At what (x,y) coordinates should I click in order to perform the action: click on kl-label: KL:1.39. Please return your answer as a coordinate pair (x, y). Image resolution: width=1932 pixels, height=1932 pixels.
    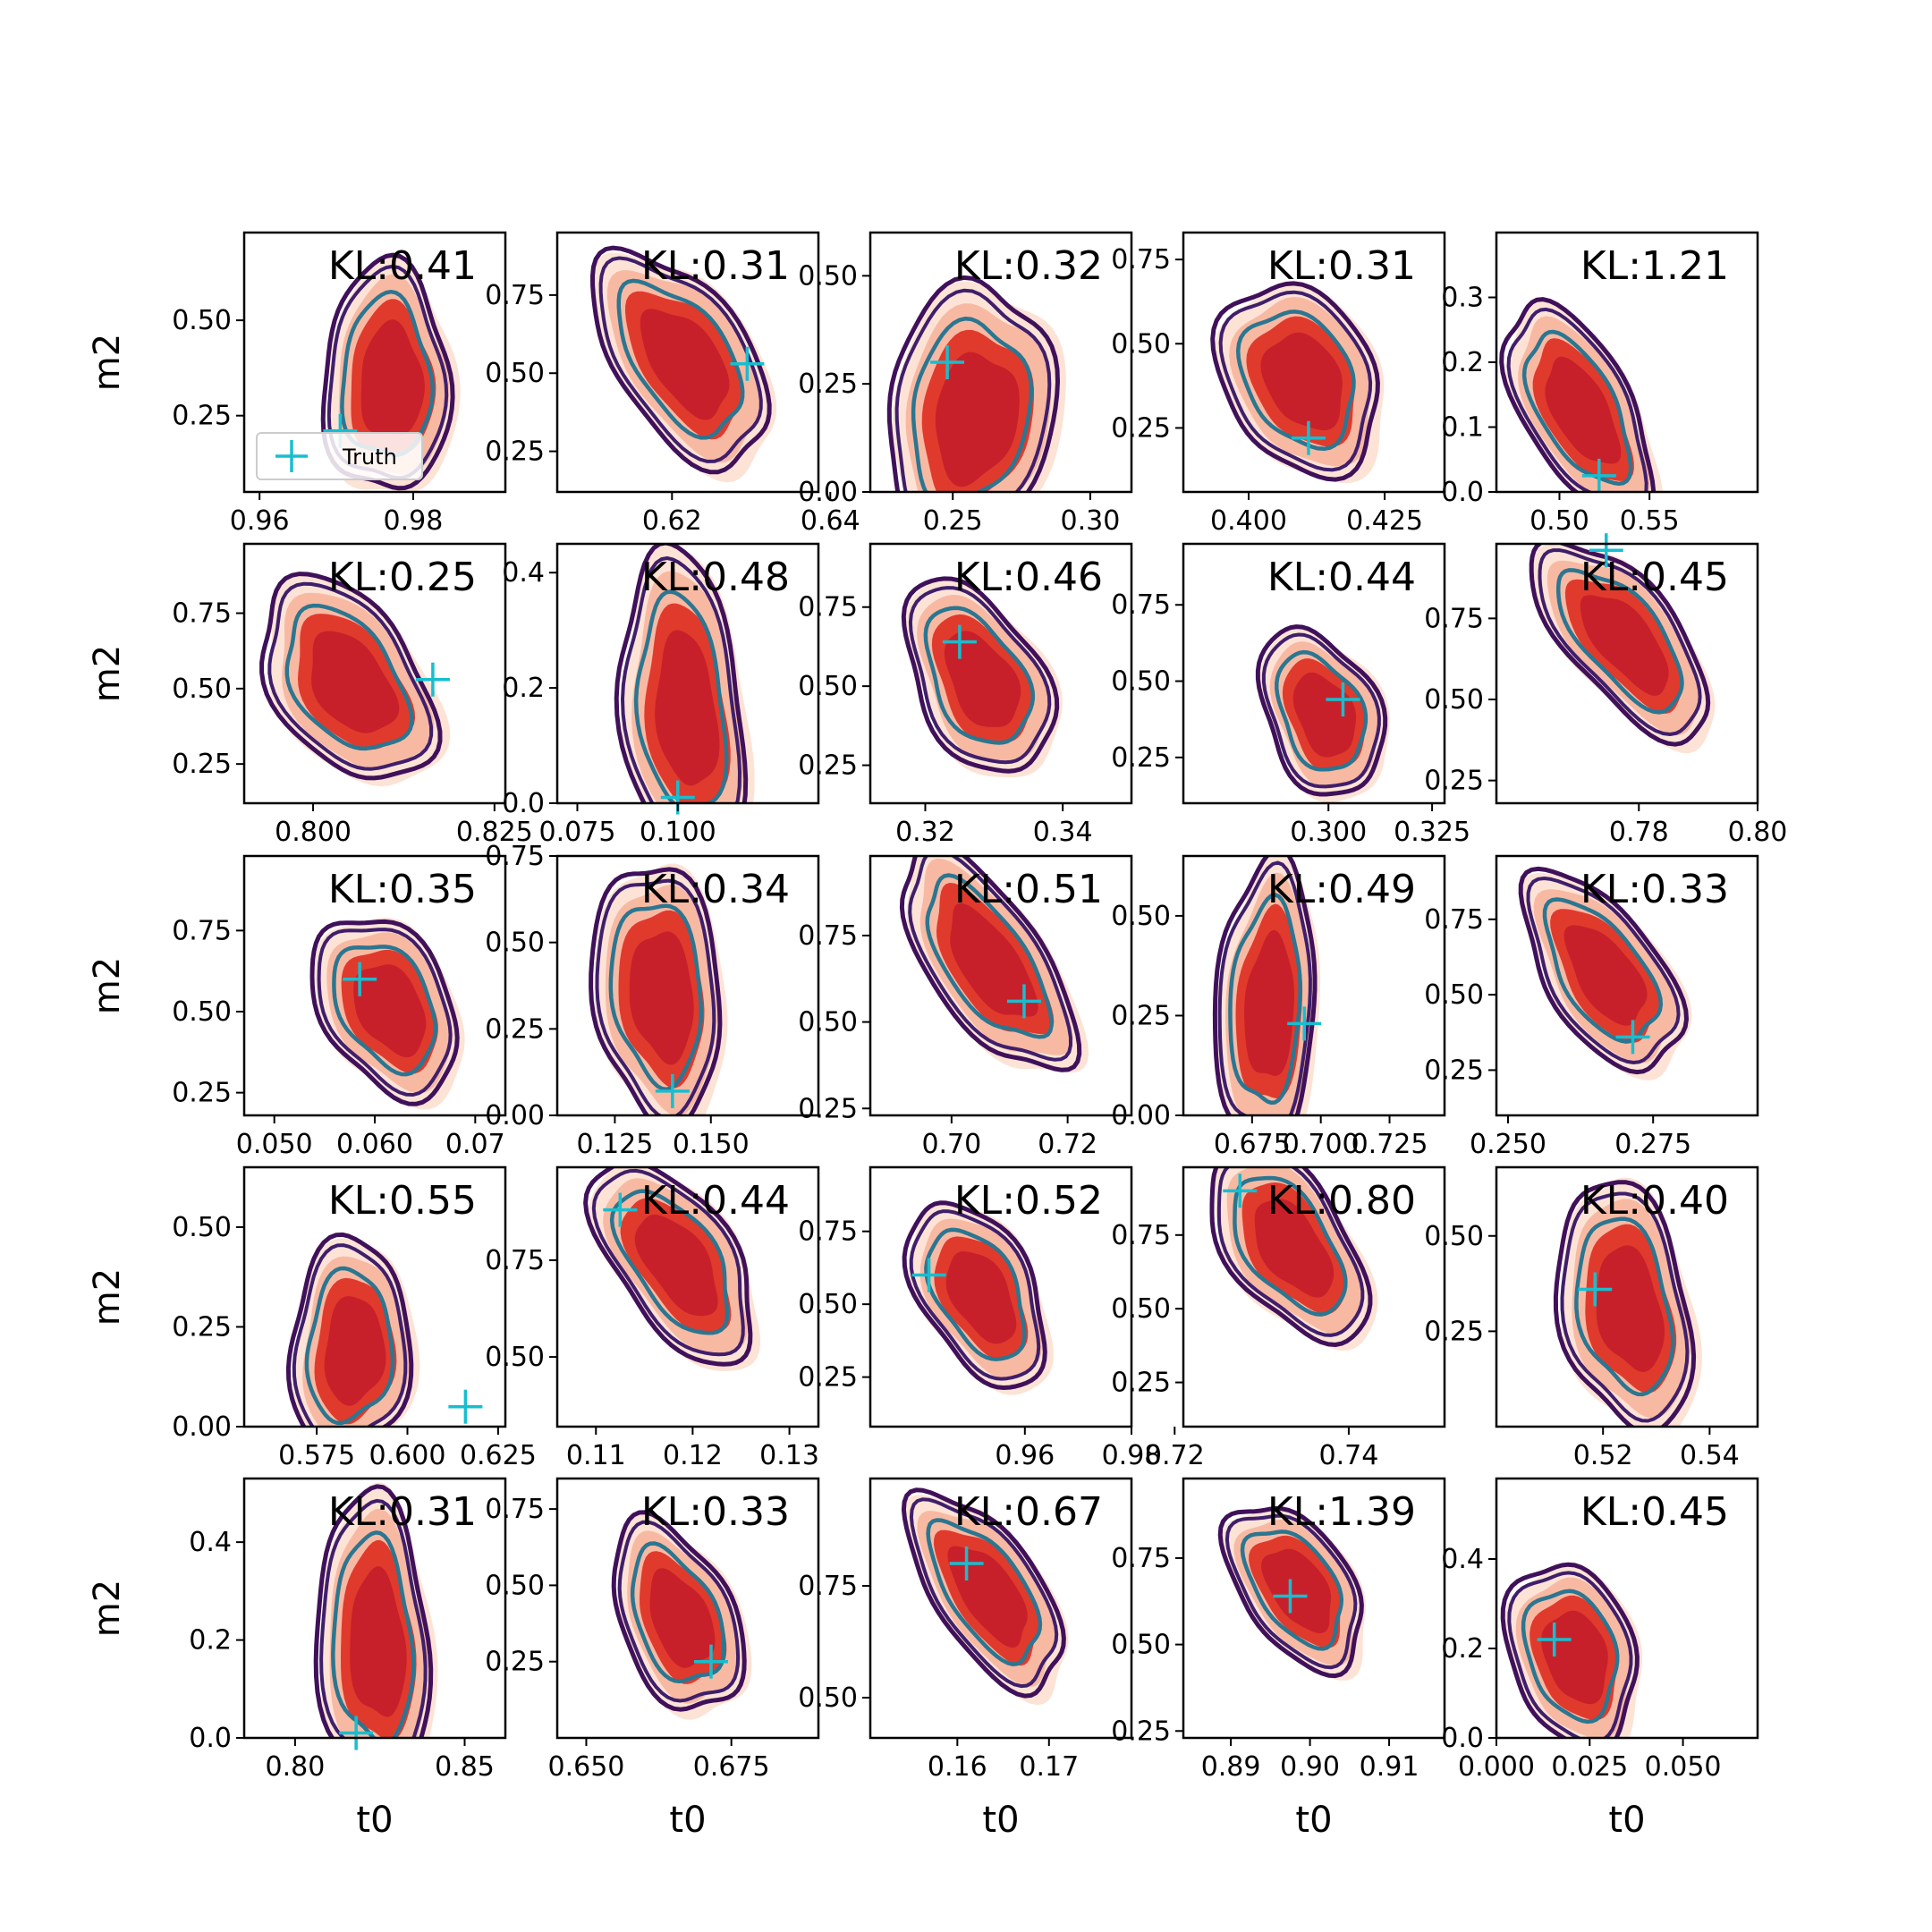
    Looking at the image, I should click on (1341, 1512).